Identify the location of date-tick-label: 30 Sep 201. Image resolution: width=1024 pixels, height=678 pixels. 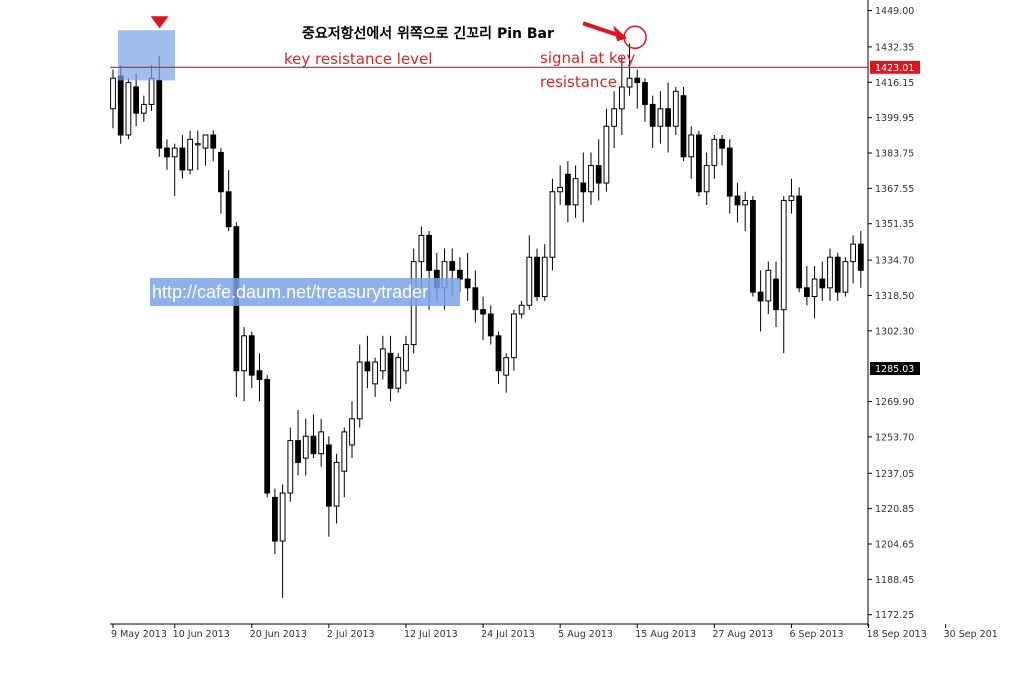
(971, 634).